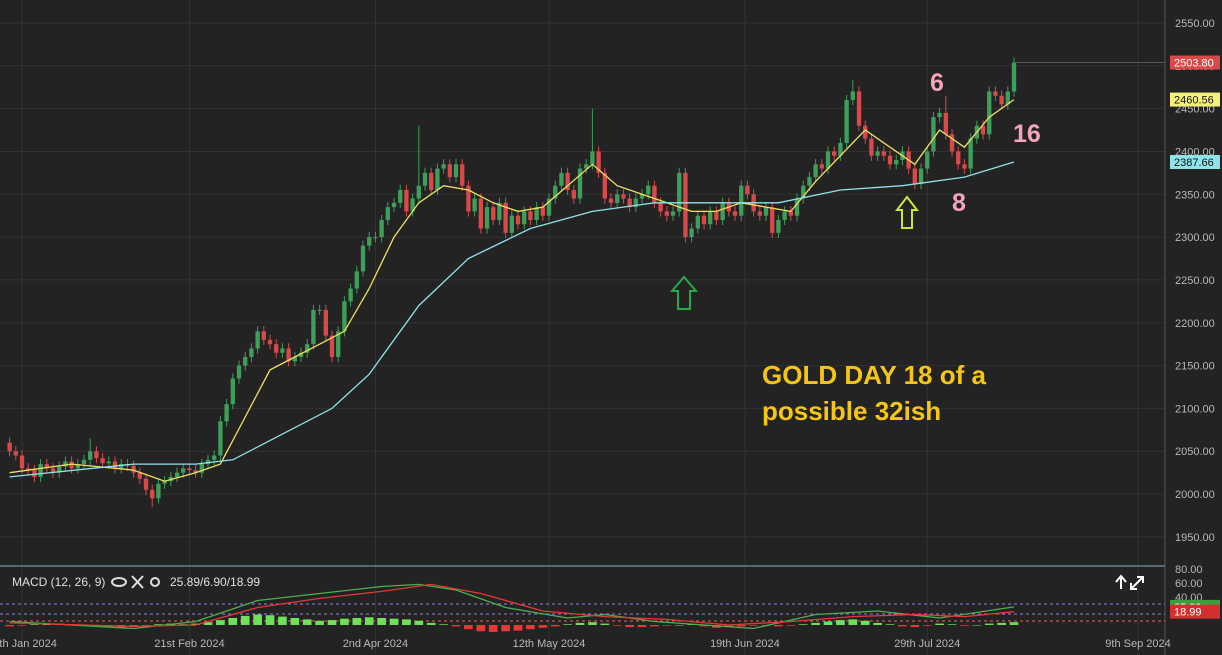 The height and width of the screenshot is (655, 1222). What do you see at coordinates (851, 411) in the screenshot?
I see `annotation: possible 32ish` at bounding box center [851, 411].